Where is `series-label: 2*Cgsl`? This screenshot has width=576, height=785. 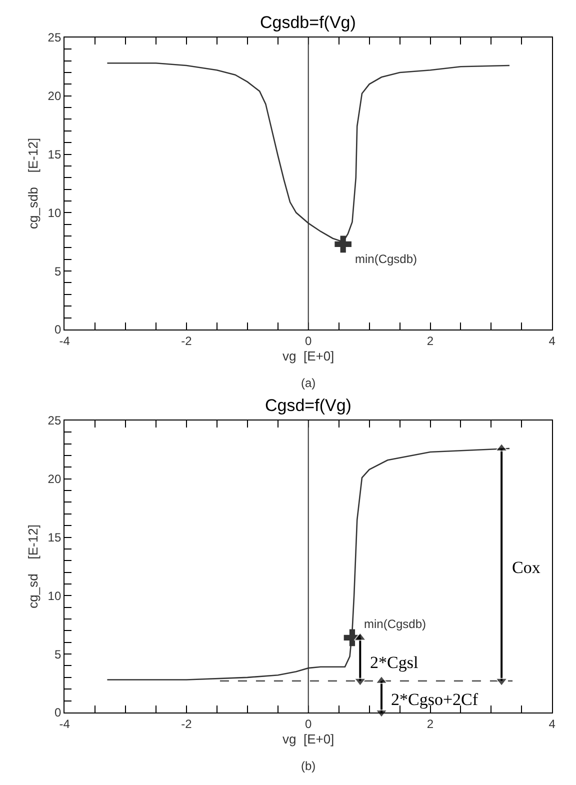 series-label: 2*Cgsl is located at coordinates (394, 662).